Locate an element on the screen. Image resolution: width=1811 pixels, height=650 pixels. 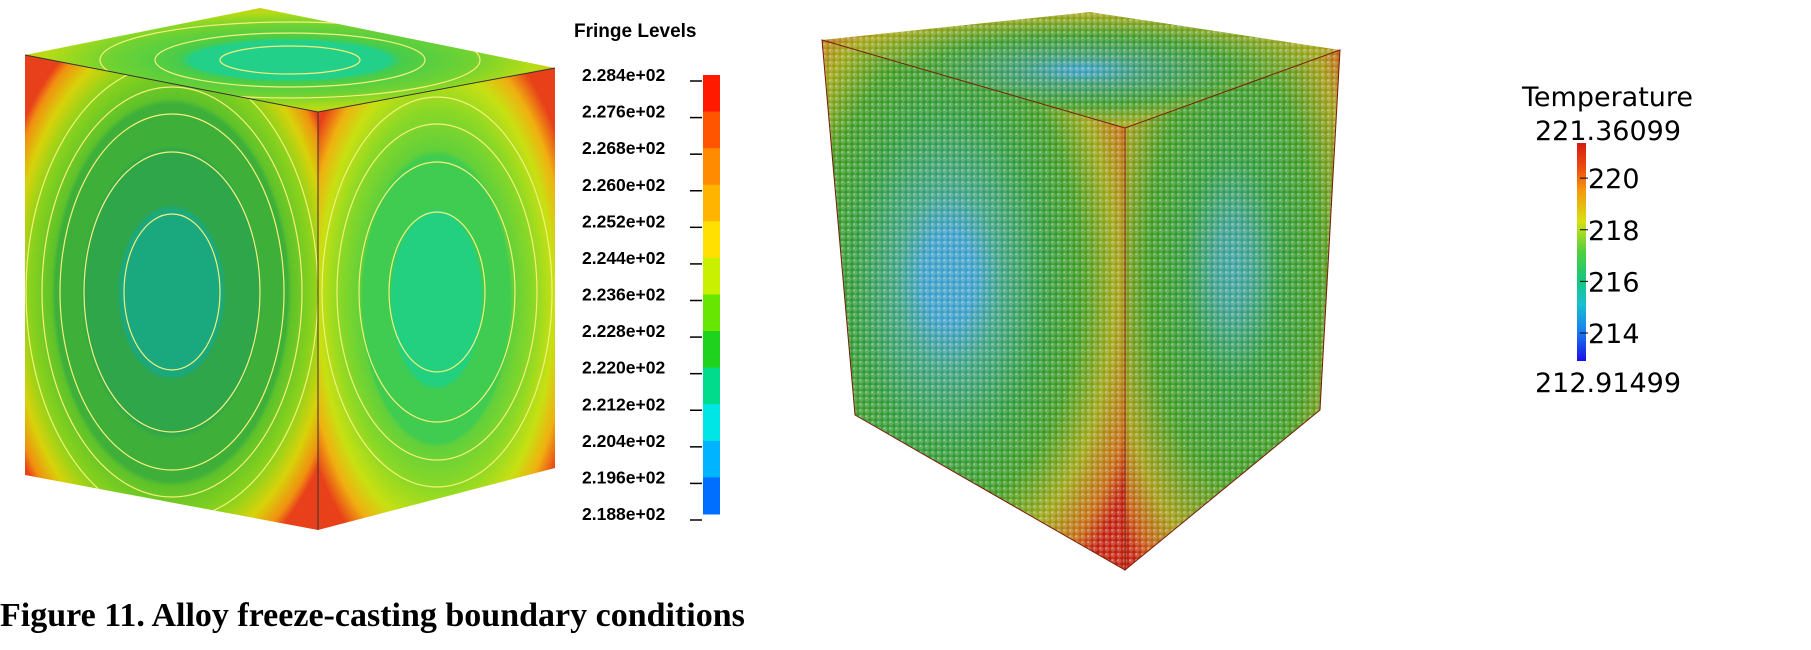
fringe-level-label: 2.204e+02 is located at coordinates (623, 441).